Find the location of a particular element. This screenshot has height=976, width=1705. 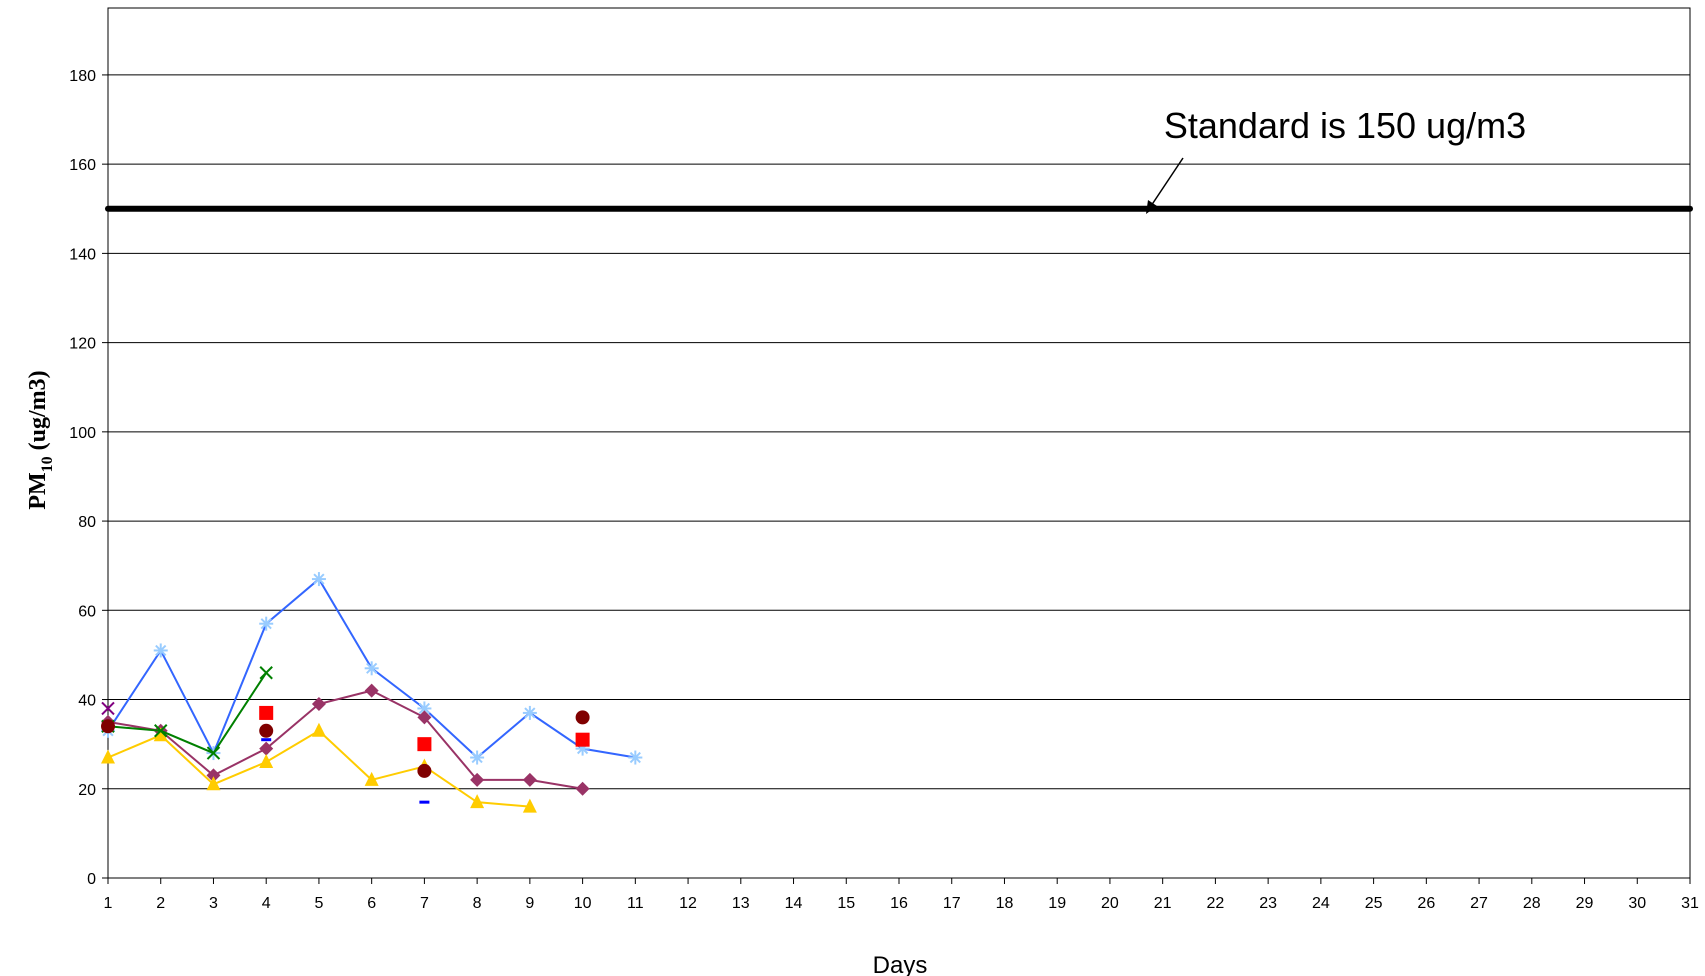

x-tick-label: 11 is located at coordinates (635, 903).